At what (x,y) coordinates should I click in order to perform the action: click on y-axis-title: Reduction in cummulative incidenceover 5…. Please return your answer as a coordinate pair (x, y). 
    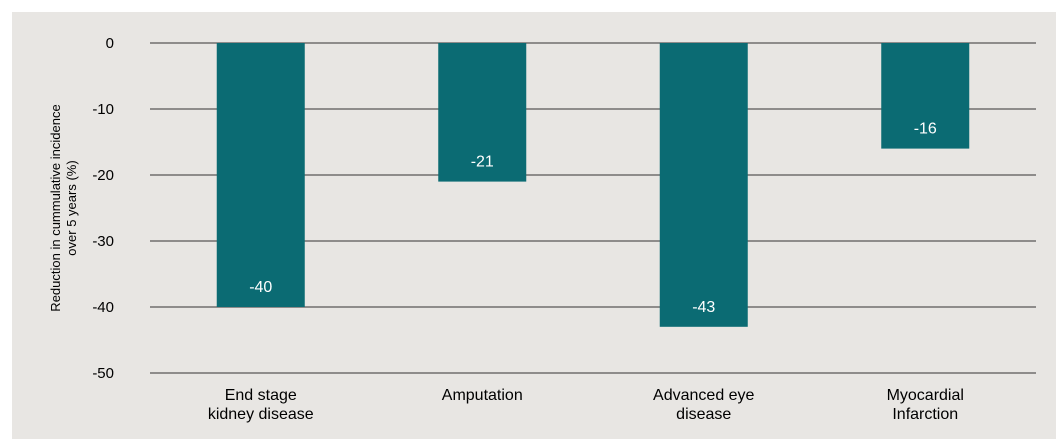
    Looking at the image, I should click on (63, 207).